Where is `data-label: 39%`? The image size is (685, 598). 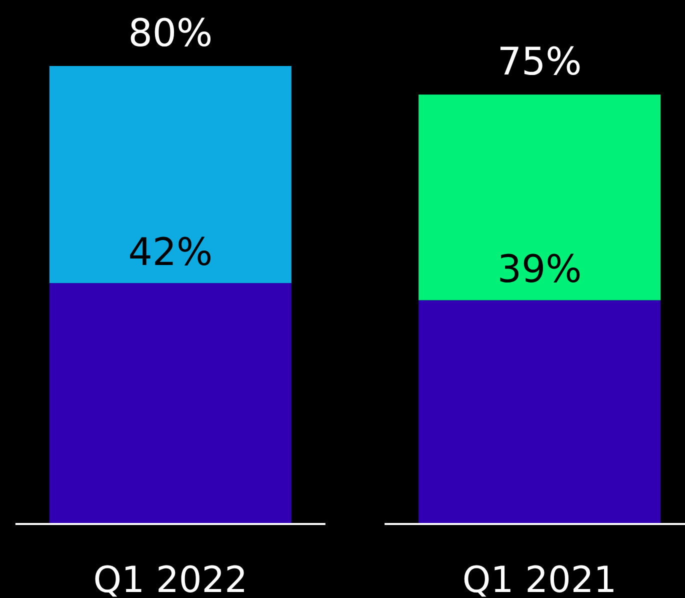
data-label: 39% is located at coordinates (539, 269).